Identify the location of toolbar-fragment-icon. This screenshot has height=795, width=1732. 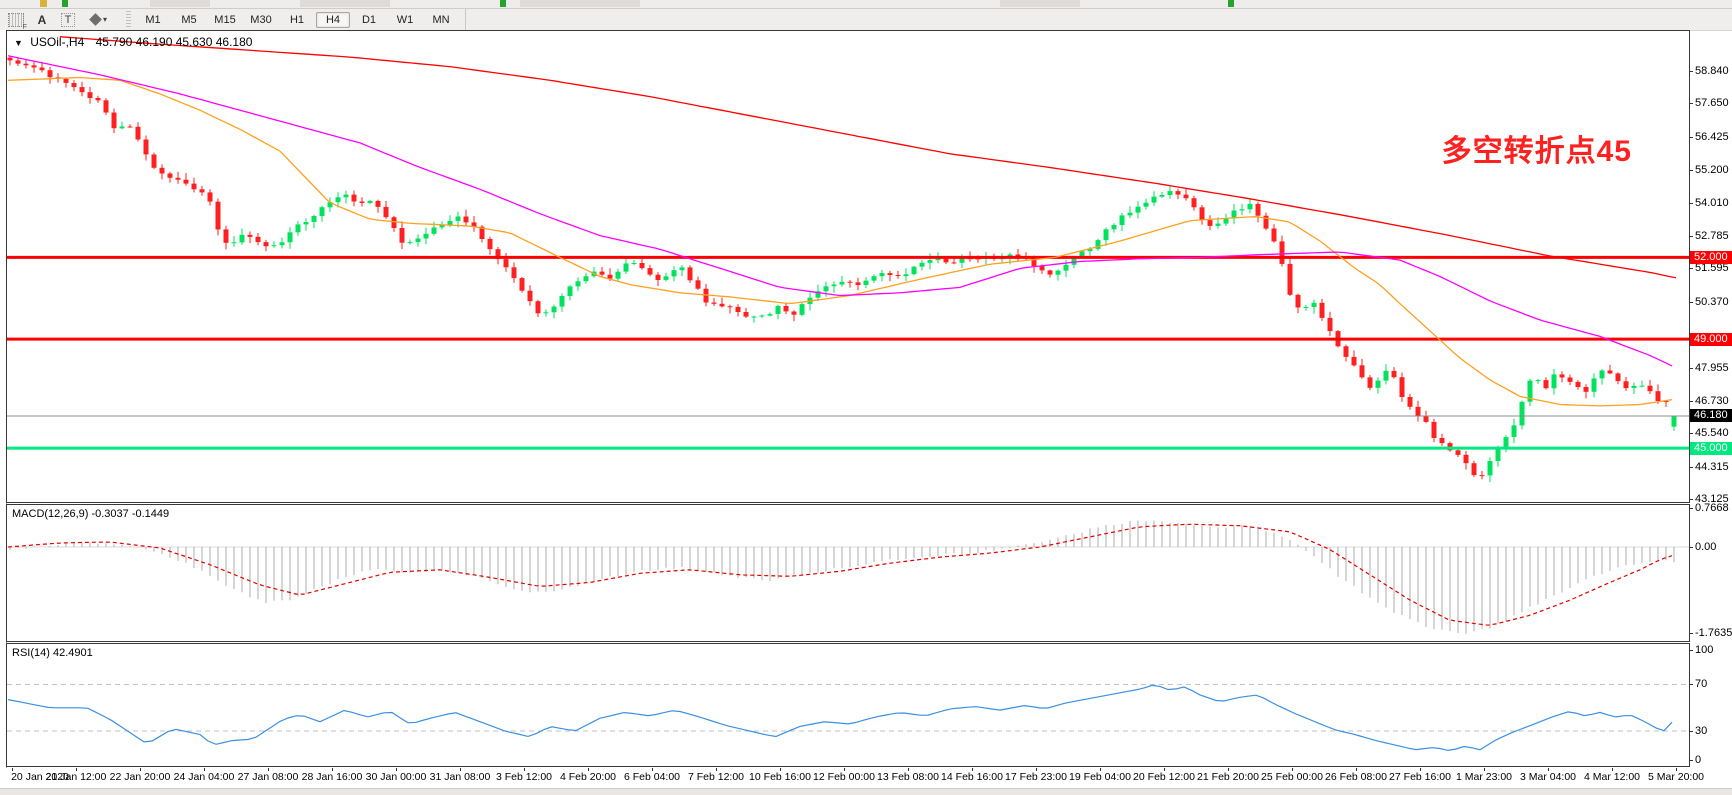
(43, 3).